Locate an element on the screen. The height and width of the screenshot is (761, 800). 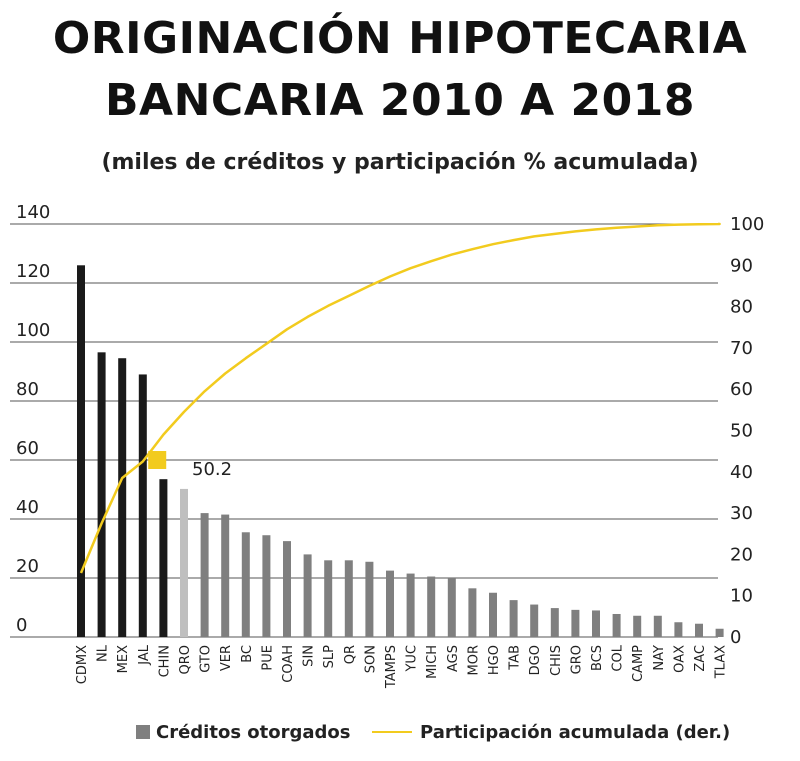
x-tick-label: COAH is located at coordinates (288, 664).